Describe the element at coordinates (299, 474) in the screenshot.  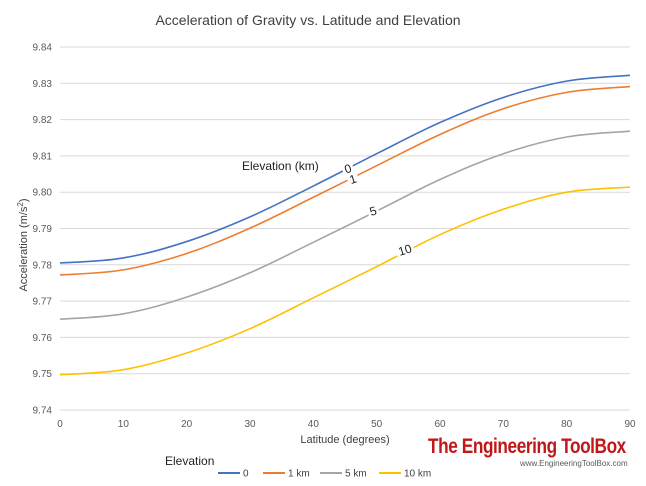
I see `legend-entry-1: 1 km` at that location.